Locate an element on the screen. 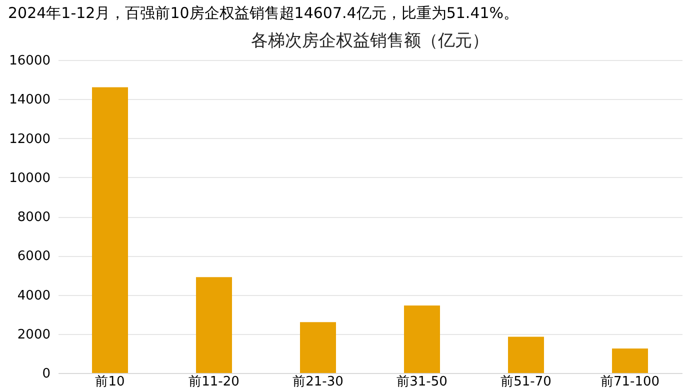 Image resolution: width=700 pixels, height=392 pixels. x-tick-label: 前31-50 is located at coordinates (422, 382).